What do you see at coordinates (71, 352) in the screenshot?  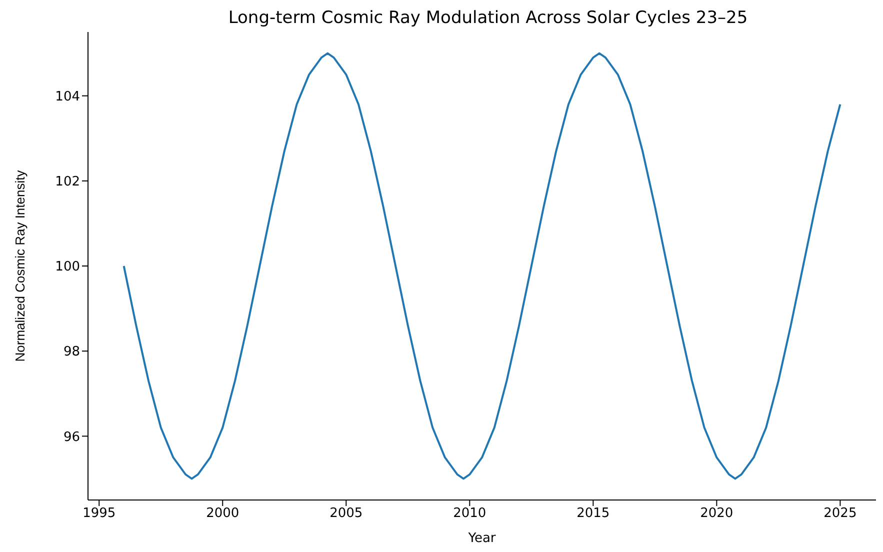 I see `y-tick-label: 98` at bounding box center [71, 352].